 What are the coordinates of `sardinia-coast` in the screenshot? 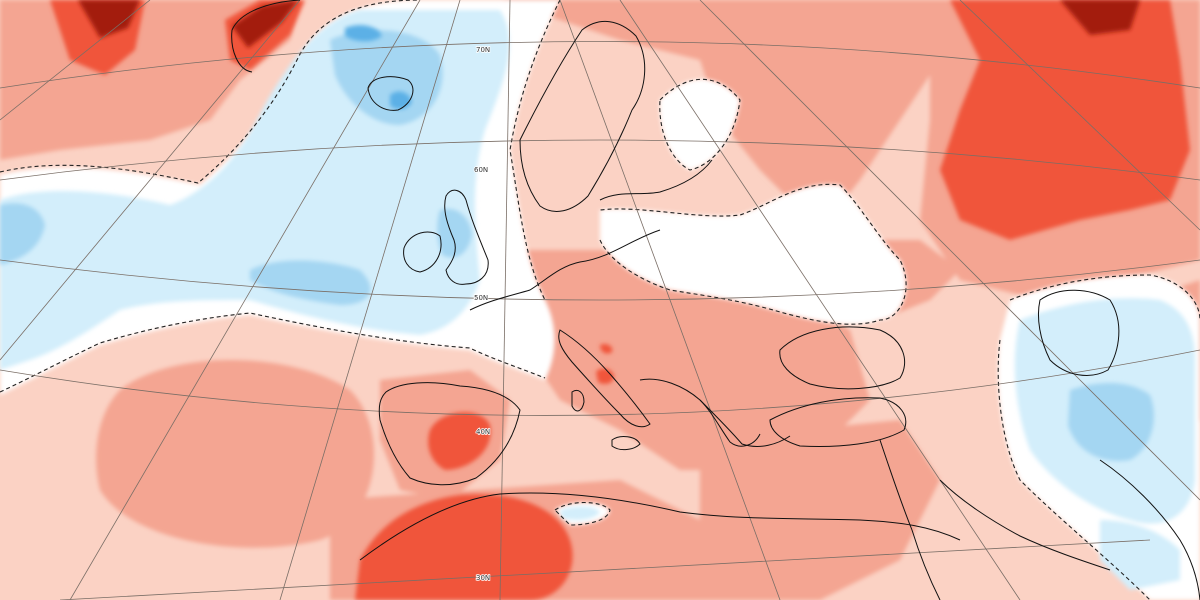 It's located at (578, 400).